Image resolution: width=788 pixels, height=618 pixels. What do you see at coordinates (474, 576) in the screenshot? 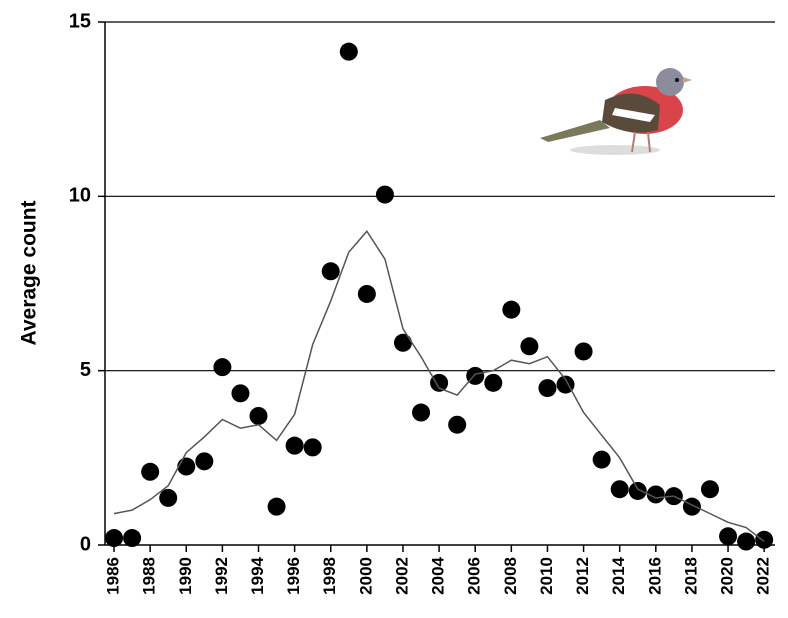
I see `x-tick-label: 2006` at bounding box center [474, 576].